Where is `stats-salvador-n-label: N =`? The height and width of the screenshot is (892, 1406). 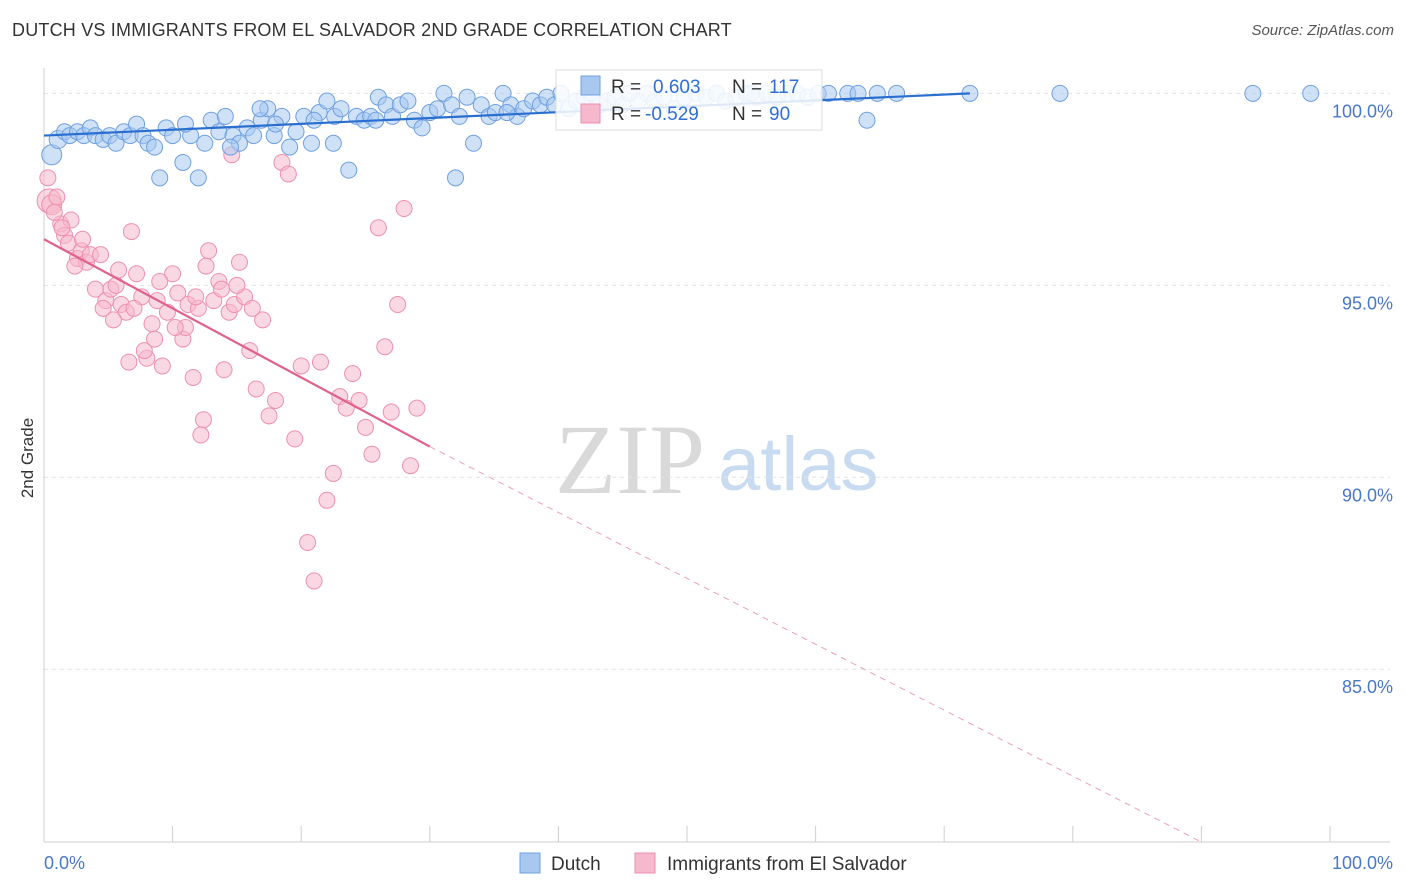 stats-salvador-n-label: N = is located at coordinates (747, 114).